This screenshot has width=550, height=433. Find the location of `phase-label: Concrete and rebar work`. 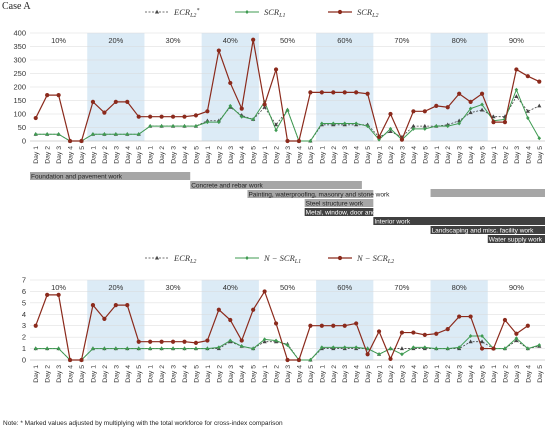

phase-label: Concrete and rebar work is located at coordinates (227, 185).